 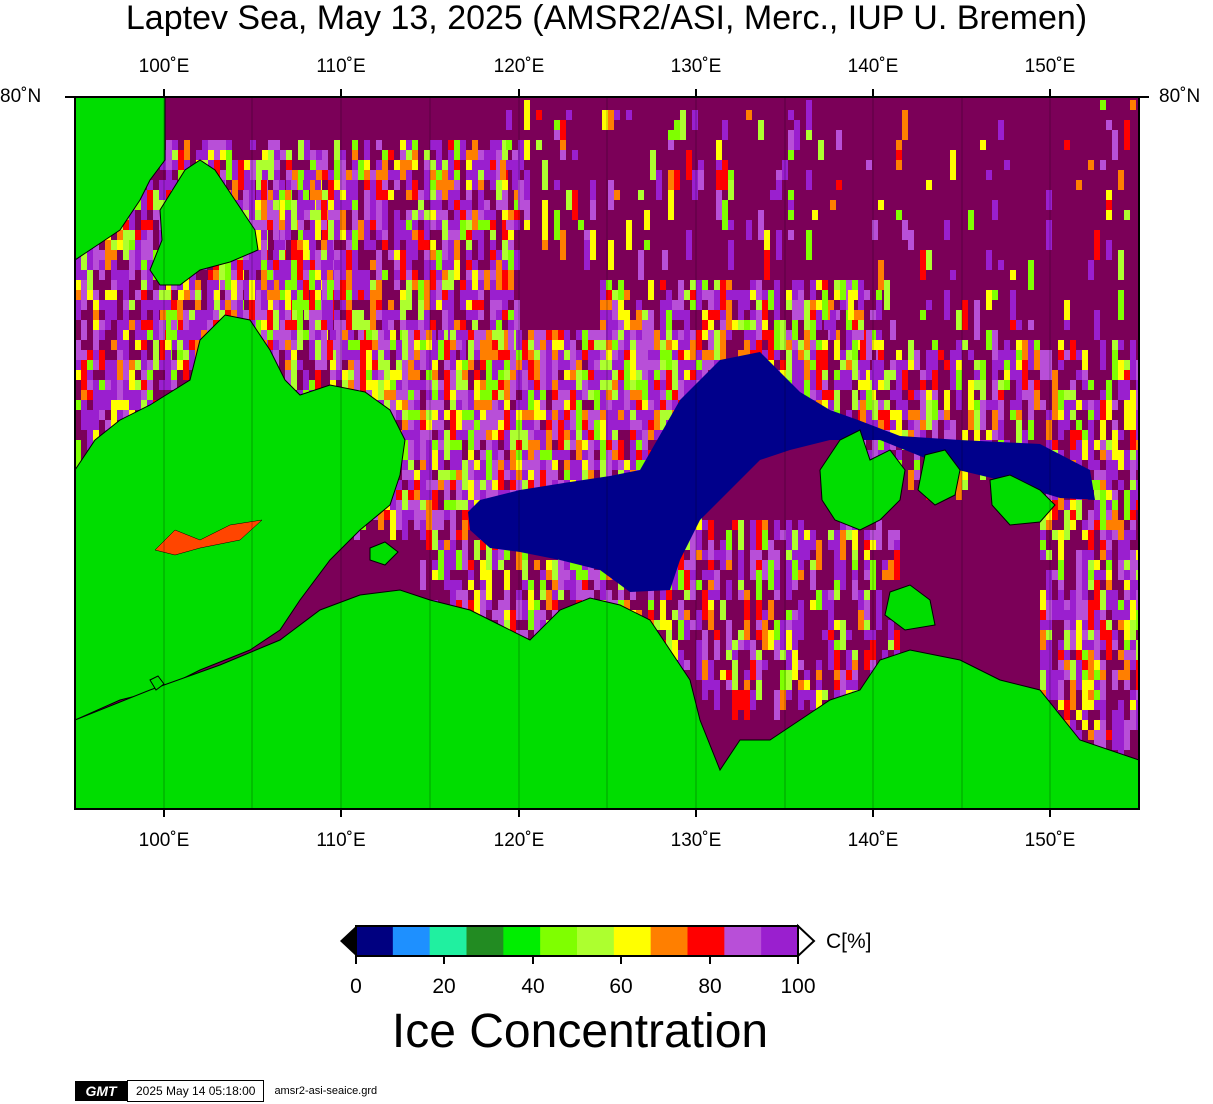 What do you see at coordinates (348, 941) in the screenshot?
I see `colorbar-low-arrow` at bounding box center [348, 941].